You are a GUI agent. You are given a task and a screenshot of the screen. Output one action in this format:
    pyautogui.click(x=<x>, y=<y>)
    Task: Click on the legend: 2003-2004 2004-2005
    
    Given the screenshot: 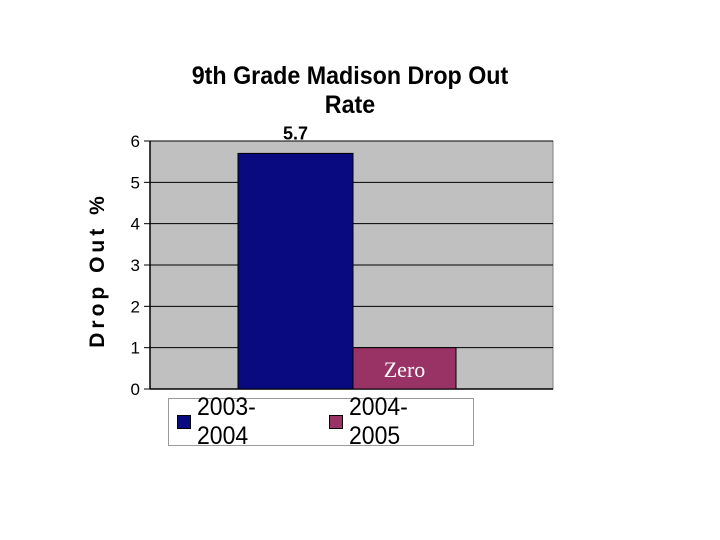 What is the action you would take?
    pyautogui.click(x=321, y=421)
    